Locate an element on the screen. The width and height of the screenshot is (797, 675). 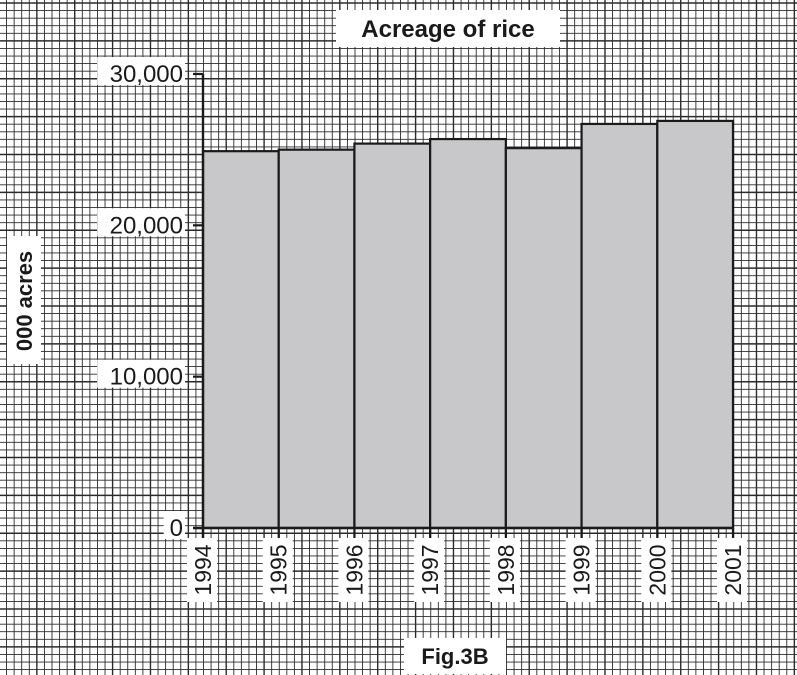
x-tick-label: 1995 is located at coordinates (279, 569).